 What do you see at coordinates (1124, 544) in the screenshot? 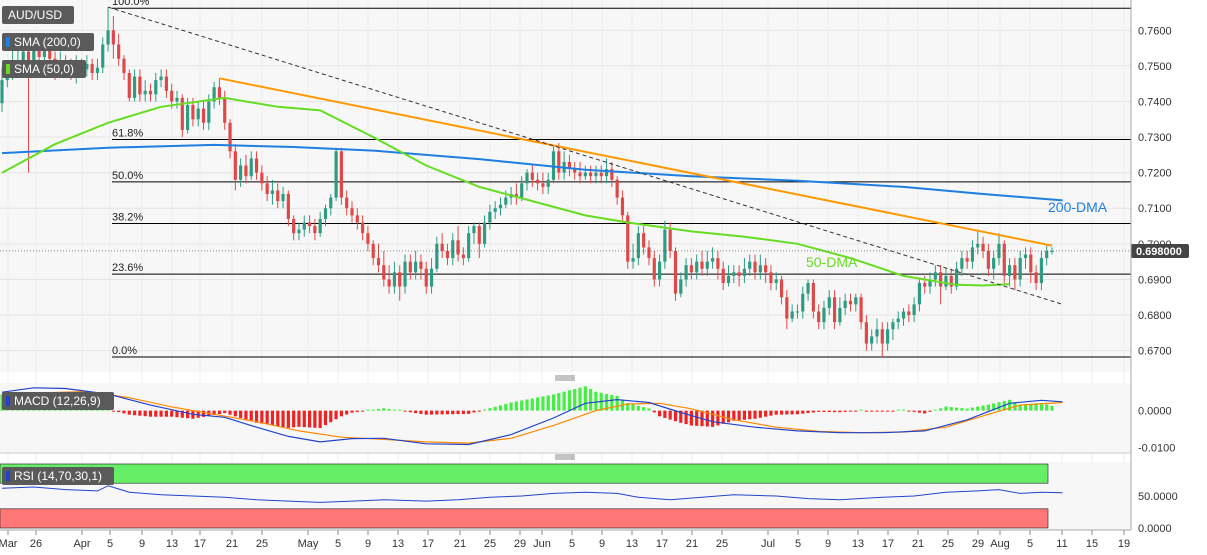
I see `time-tick-label: 19` at bounding box center [1124, 544].